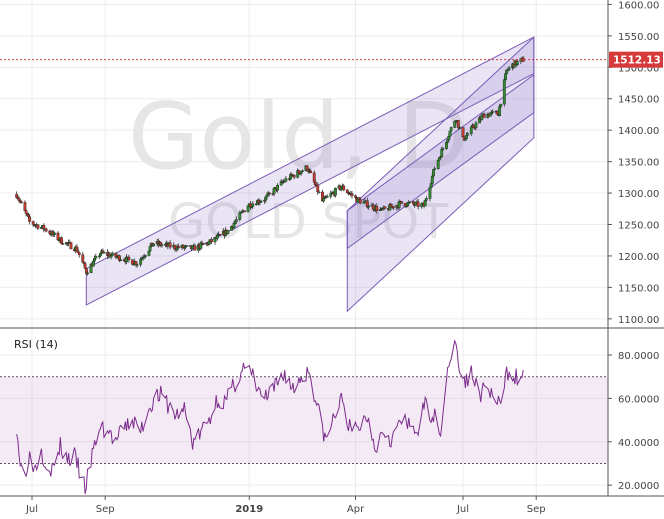 The image size is (664, 519). I want to click on trend-channel, so click(440, 161).